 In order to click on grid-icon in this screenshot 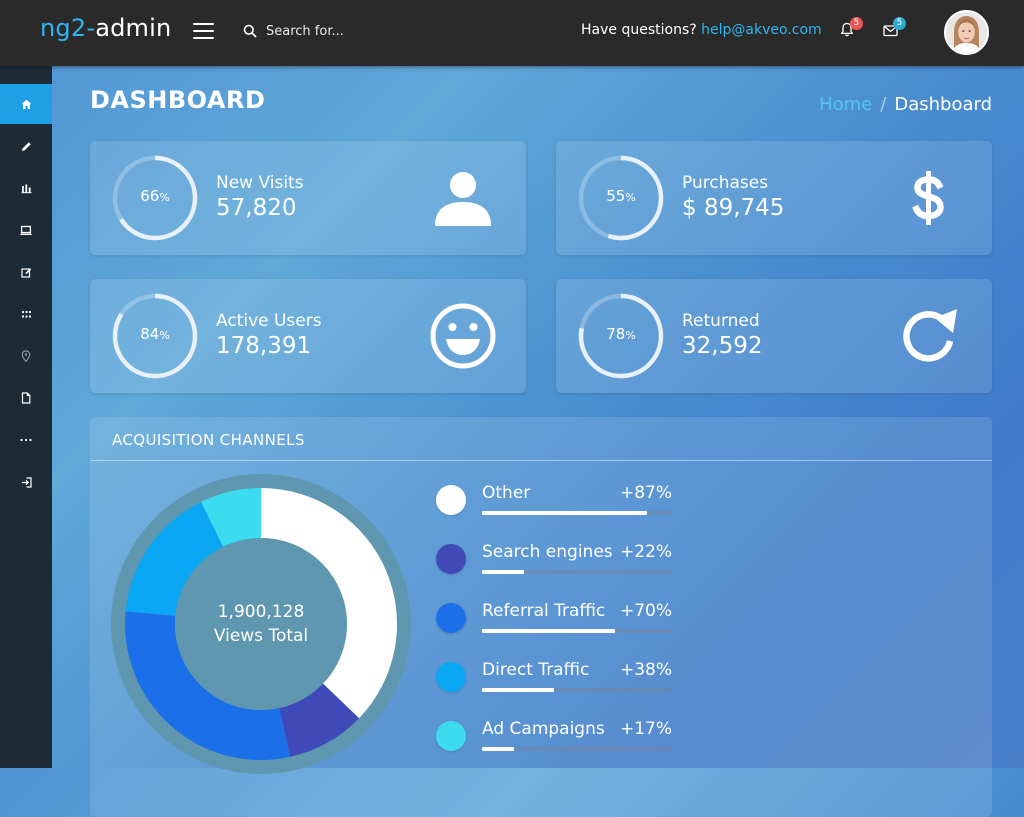, I will do `click(26, 313)`.